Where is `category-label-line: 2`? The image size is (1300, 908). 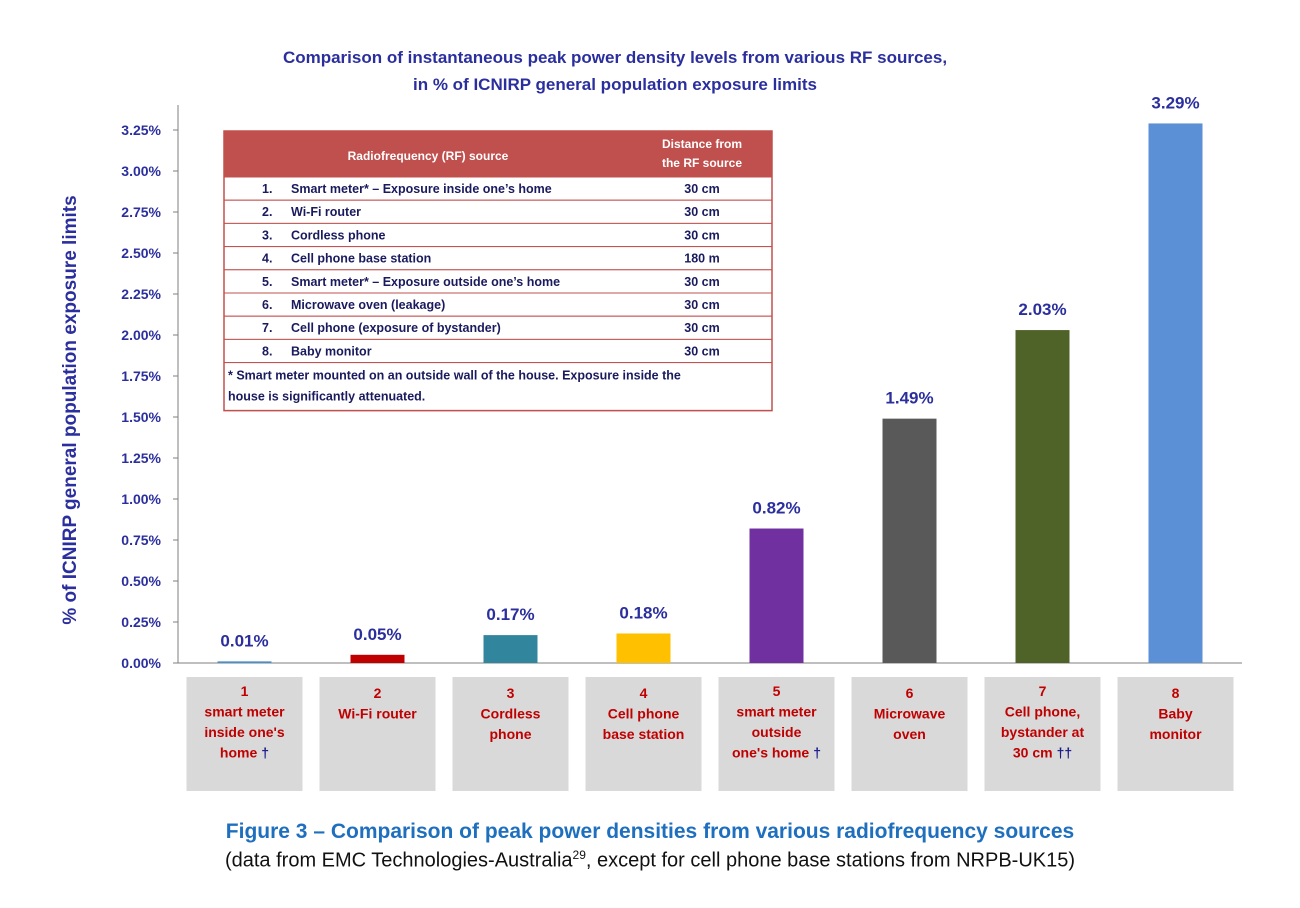 category-label-line: 2 is located at coordinates (378, 693).